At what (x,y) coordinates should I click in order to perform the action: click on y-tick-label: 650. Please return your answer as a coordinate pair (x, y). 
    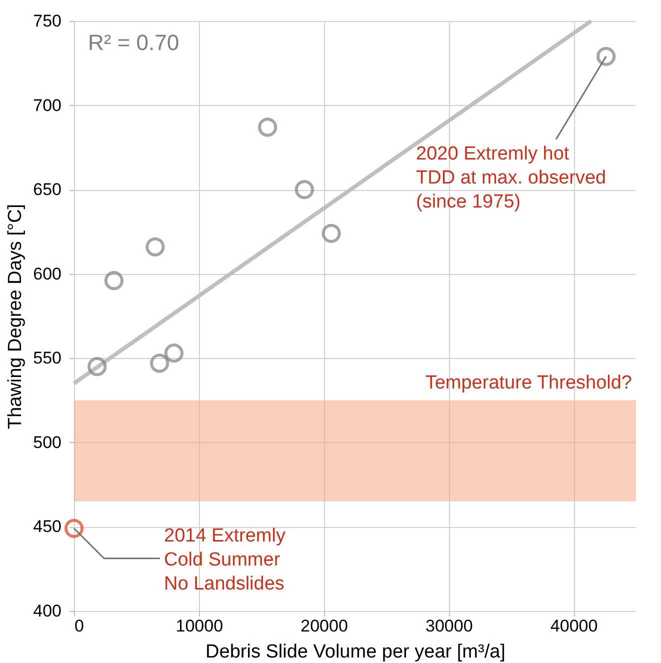
    Looking at the image, I should click on (47, 190).